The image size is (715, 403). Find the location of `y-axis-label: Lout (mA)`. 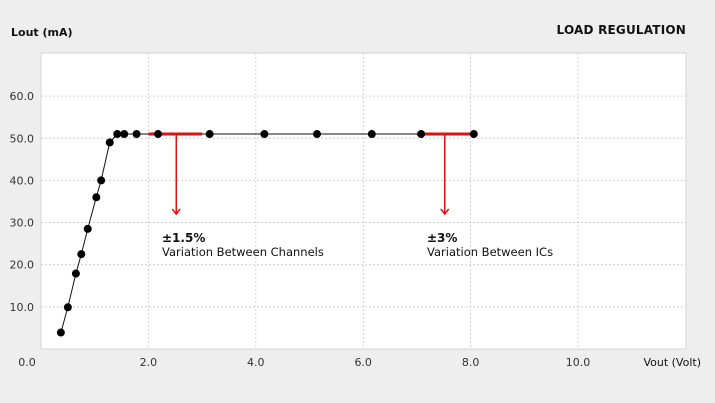

y-axis-label: Lout (mA) is located at coordinates (42, 32).